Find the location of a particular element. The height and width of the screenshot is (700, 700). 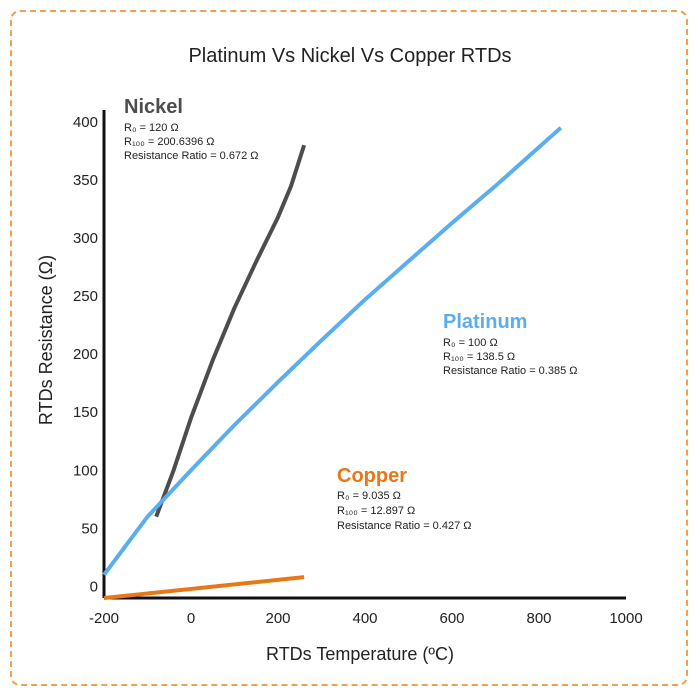

x-tick-label: 800 is located at coordinates (538, 618).